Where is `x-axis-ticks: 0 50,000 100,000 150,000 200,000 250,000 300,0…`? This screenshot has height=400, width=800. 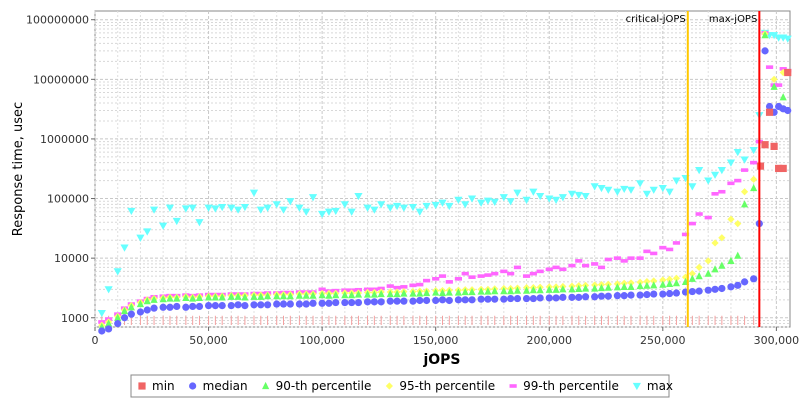 x-axis-ticks: 0 50,000 100,000 150,000 200,000 250,000 300,0… is located at coordinates (445, 337).